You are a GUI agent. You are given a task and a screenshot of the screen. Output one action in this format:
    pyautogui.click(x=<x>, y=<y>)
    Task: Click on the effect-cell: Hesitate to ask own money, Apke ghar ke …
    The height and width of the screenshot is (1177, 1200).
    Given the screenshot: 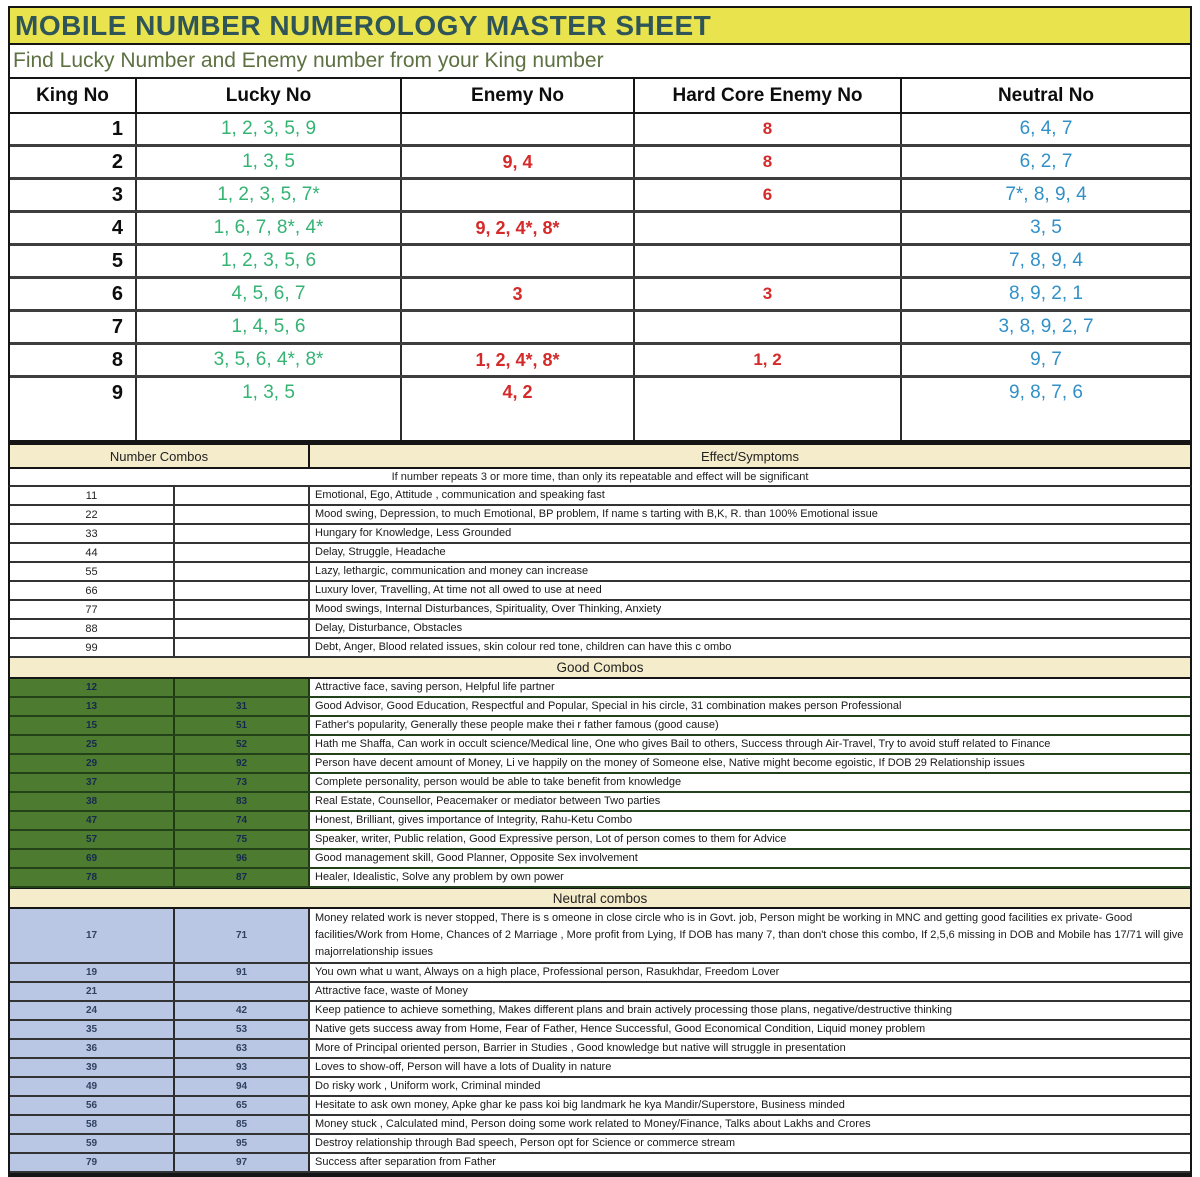 What is the action you would take?
    pyautogui.click(x=750, y=1105)
    